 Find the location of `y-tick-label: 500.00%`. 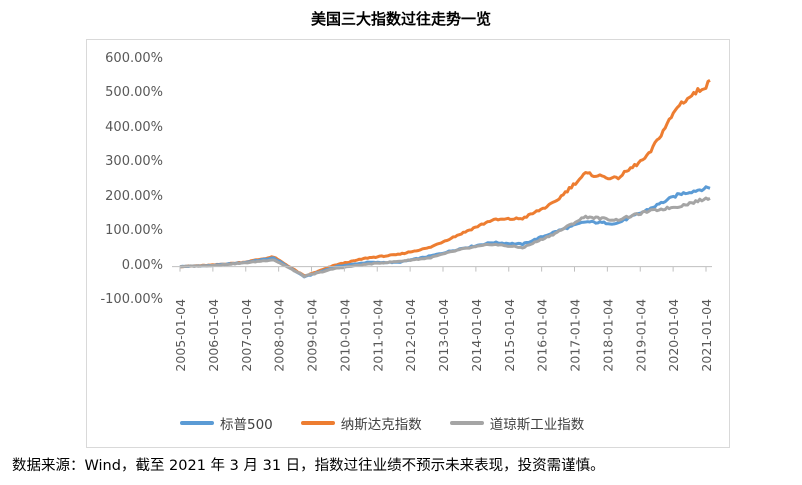

y-tick-label: 500.00% is located at coordinates (134, 93).